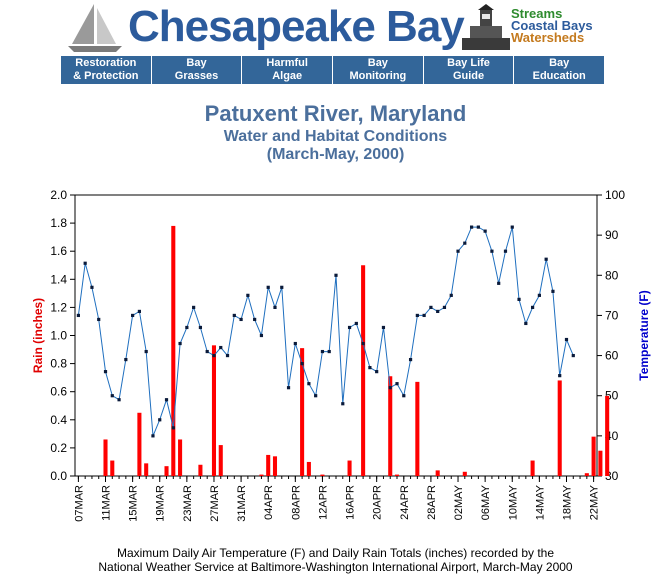 The height and width of the screenshot is (583, 671). Describe the element at coordinates (296, 26) in the screenshot. I see `site-logo: Chesapeake Bay` at that location.